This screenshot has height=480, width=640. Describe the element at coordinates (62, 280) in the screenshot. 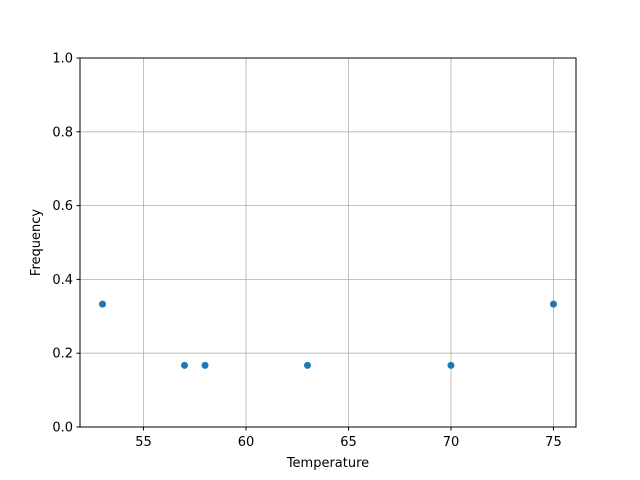

I see `y-tick-label: 0.4` at that location.